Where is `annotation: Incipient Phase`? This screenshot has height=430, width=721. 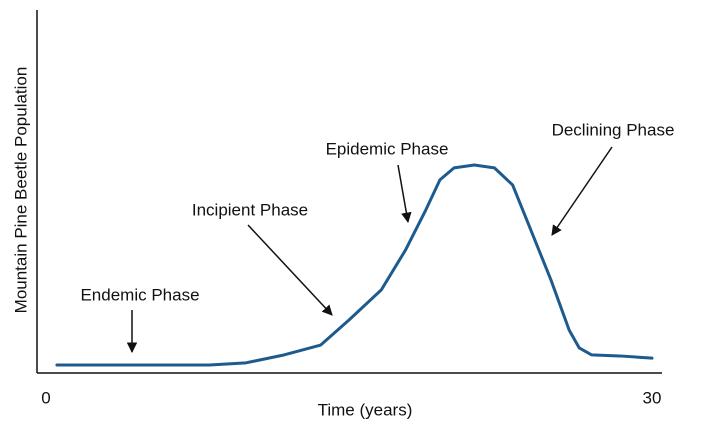 annotation: Incipient Phase is located at coordinates (250, 209).